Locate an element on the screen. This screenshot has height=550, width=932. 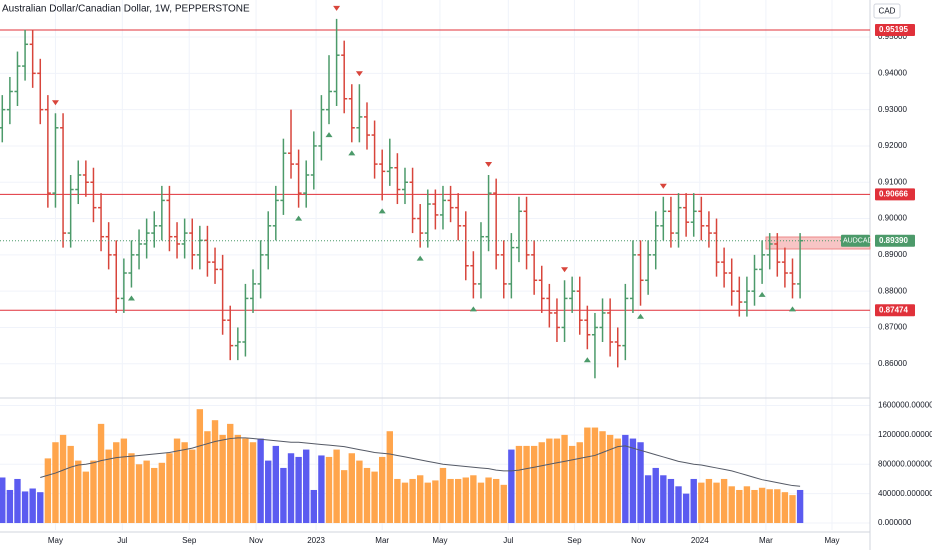
currency: CAD is located at coordinates (887, 11).